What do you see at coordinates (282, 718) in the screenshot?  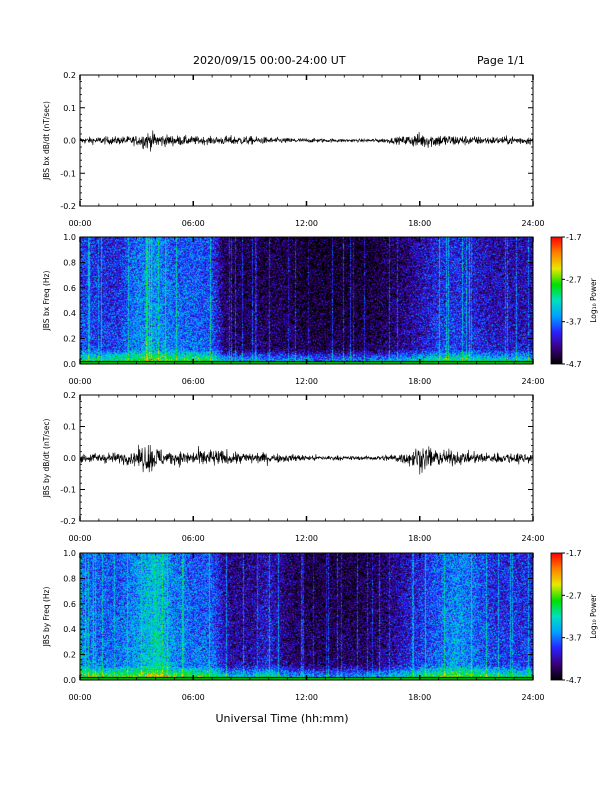 I see `x-axis-label: Universal Time (hh:mm)` at bounding box center [282, 718].